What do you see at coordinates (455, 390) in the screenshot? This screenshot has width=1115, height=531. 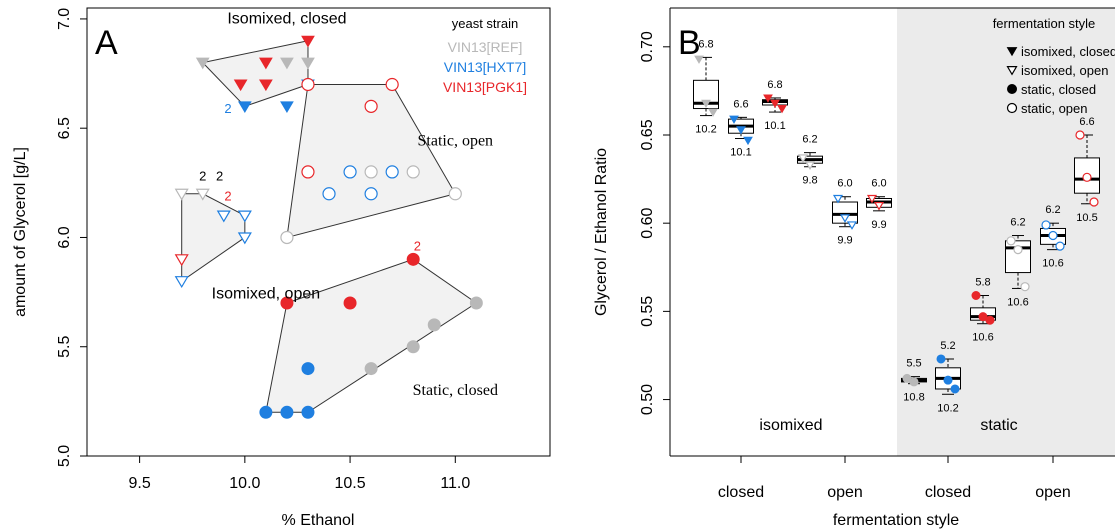 I see `group-label: Static, closed` at bounding box center [455, 390].